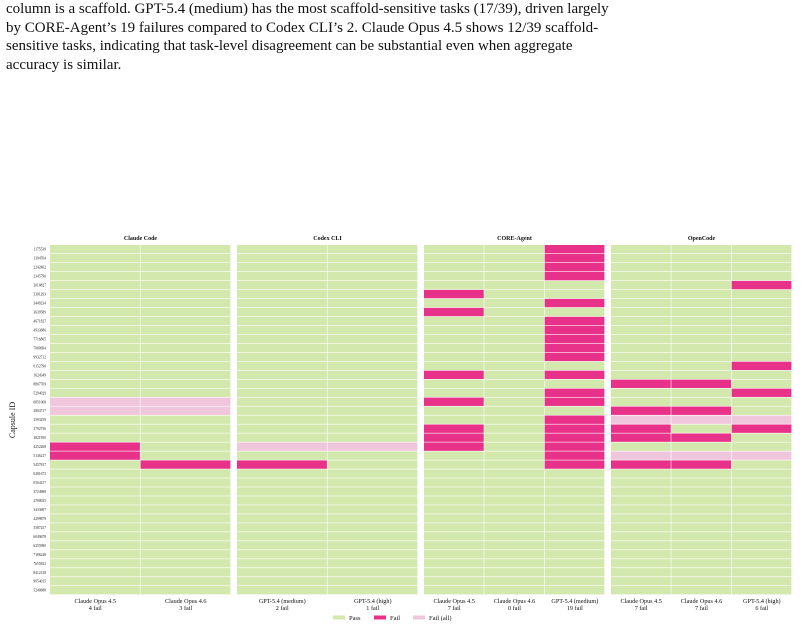 The width and height of the screenshot is (807, 631). What do you see at coordinates (514, 601) in the screenshot?
I see `x-tick-model: Claude Opus 4.6` at bounding box center [514, 601].